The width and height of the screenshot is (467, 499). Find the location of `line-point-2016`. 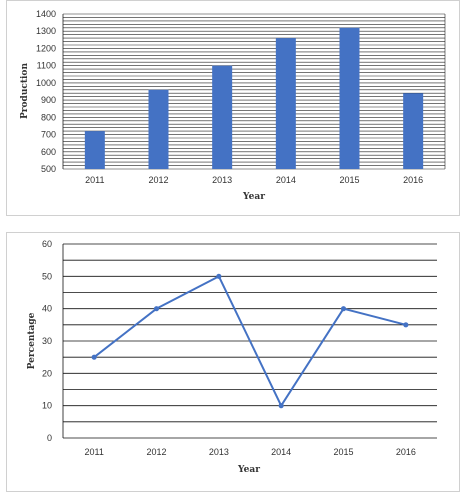

line-point-2016 is located at coordinates (406, 325).